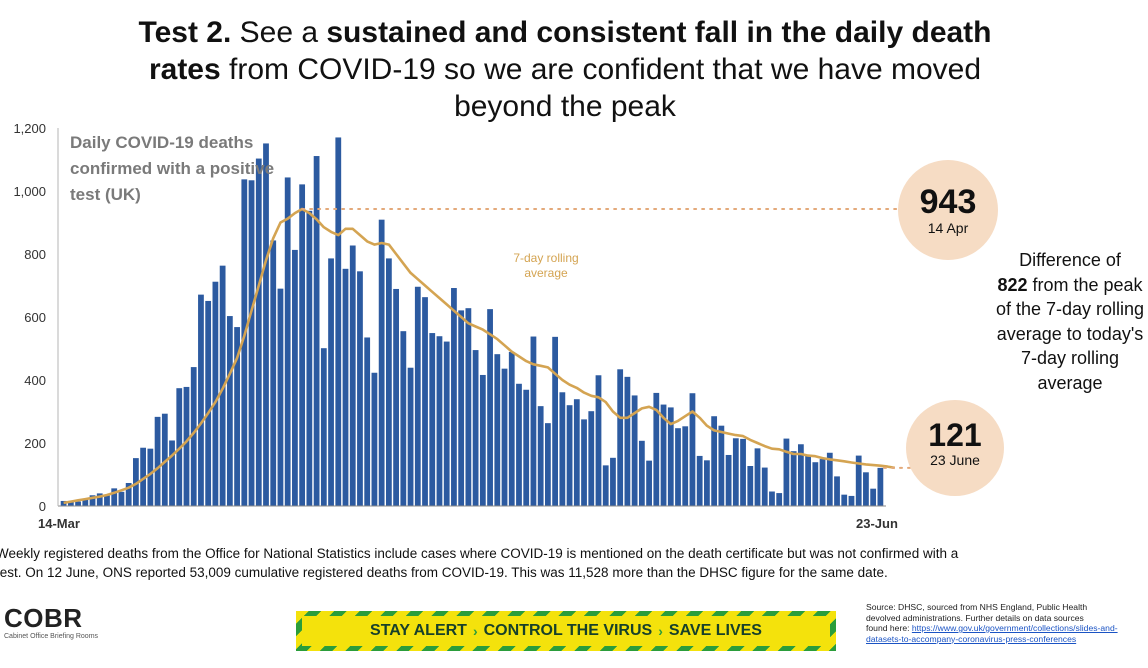 Image resolution: width=1148 pixels, height=668 pixels. Describe the element at coordinates (35, 443) in the screenshot. I see `y-tick-label: 200` at that location.